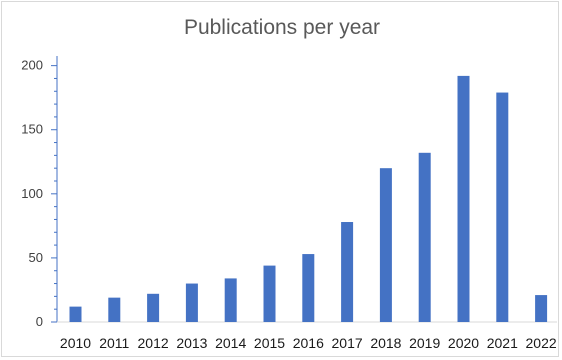  I want to click on y-tick-label: 100, so click(32, 193).